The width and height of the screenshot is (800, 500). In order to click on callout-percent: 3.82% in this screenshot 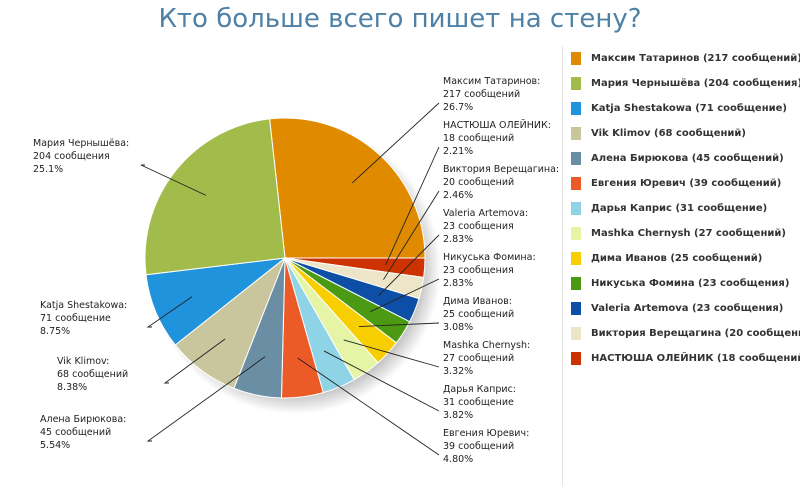, I will do `click(458, 415)`.